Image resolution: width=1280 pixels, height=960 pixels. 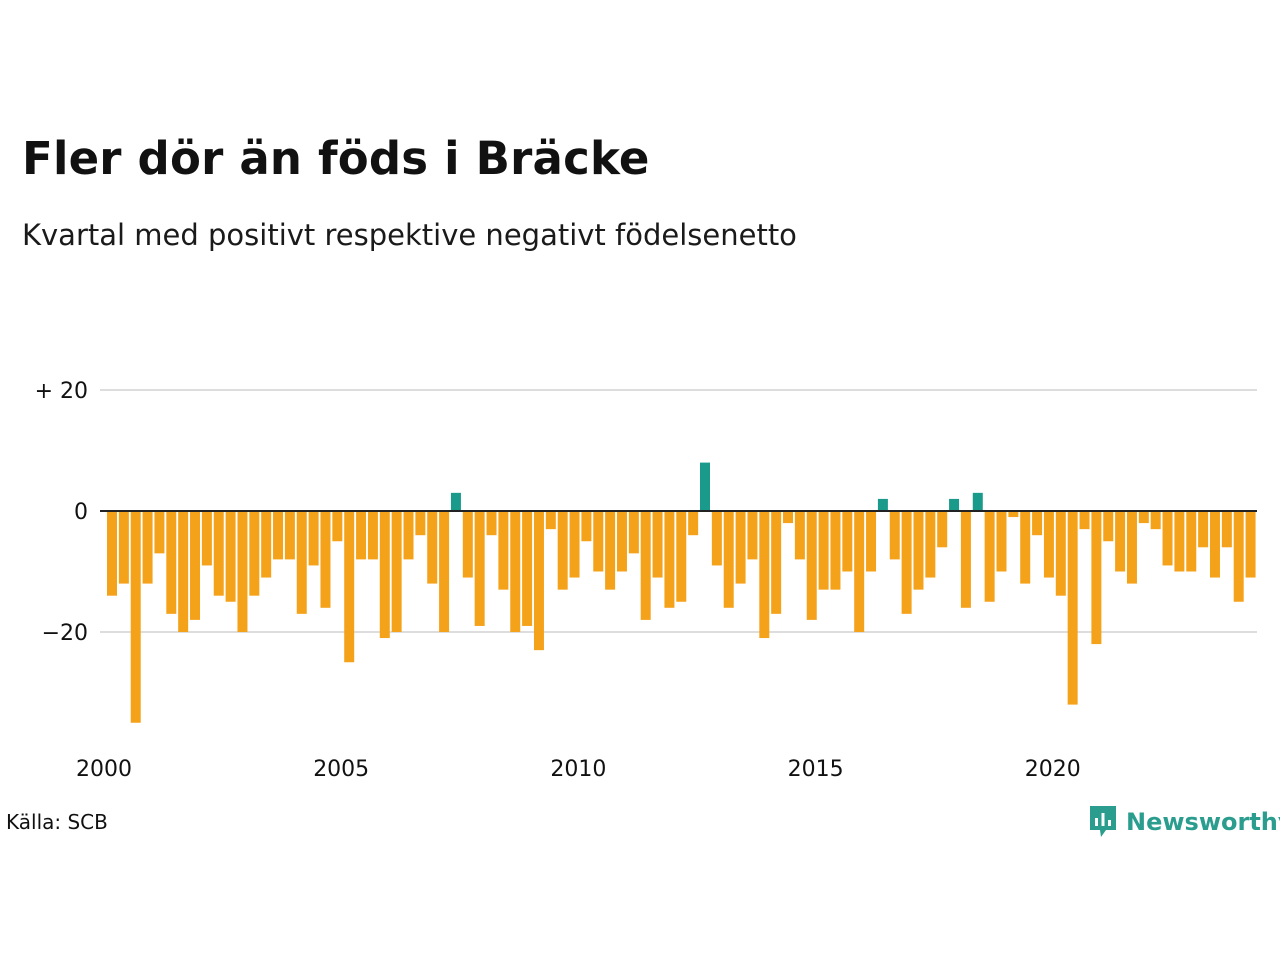 I want to click on bar-2005-k1, so click(x=349, y=587).